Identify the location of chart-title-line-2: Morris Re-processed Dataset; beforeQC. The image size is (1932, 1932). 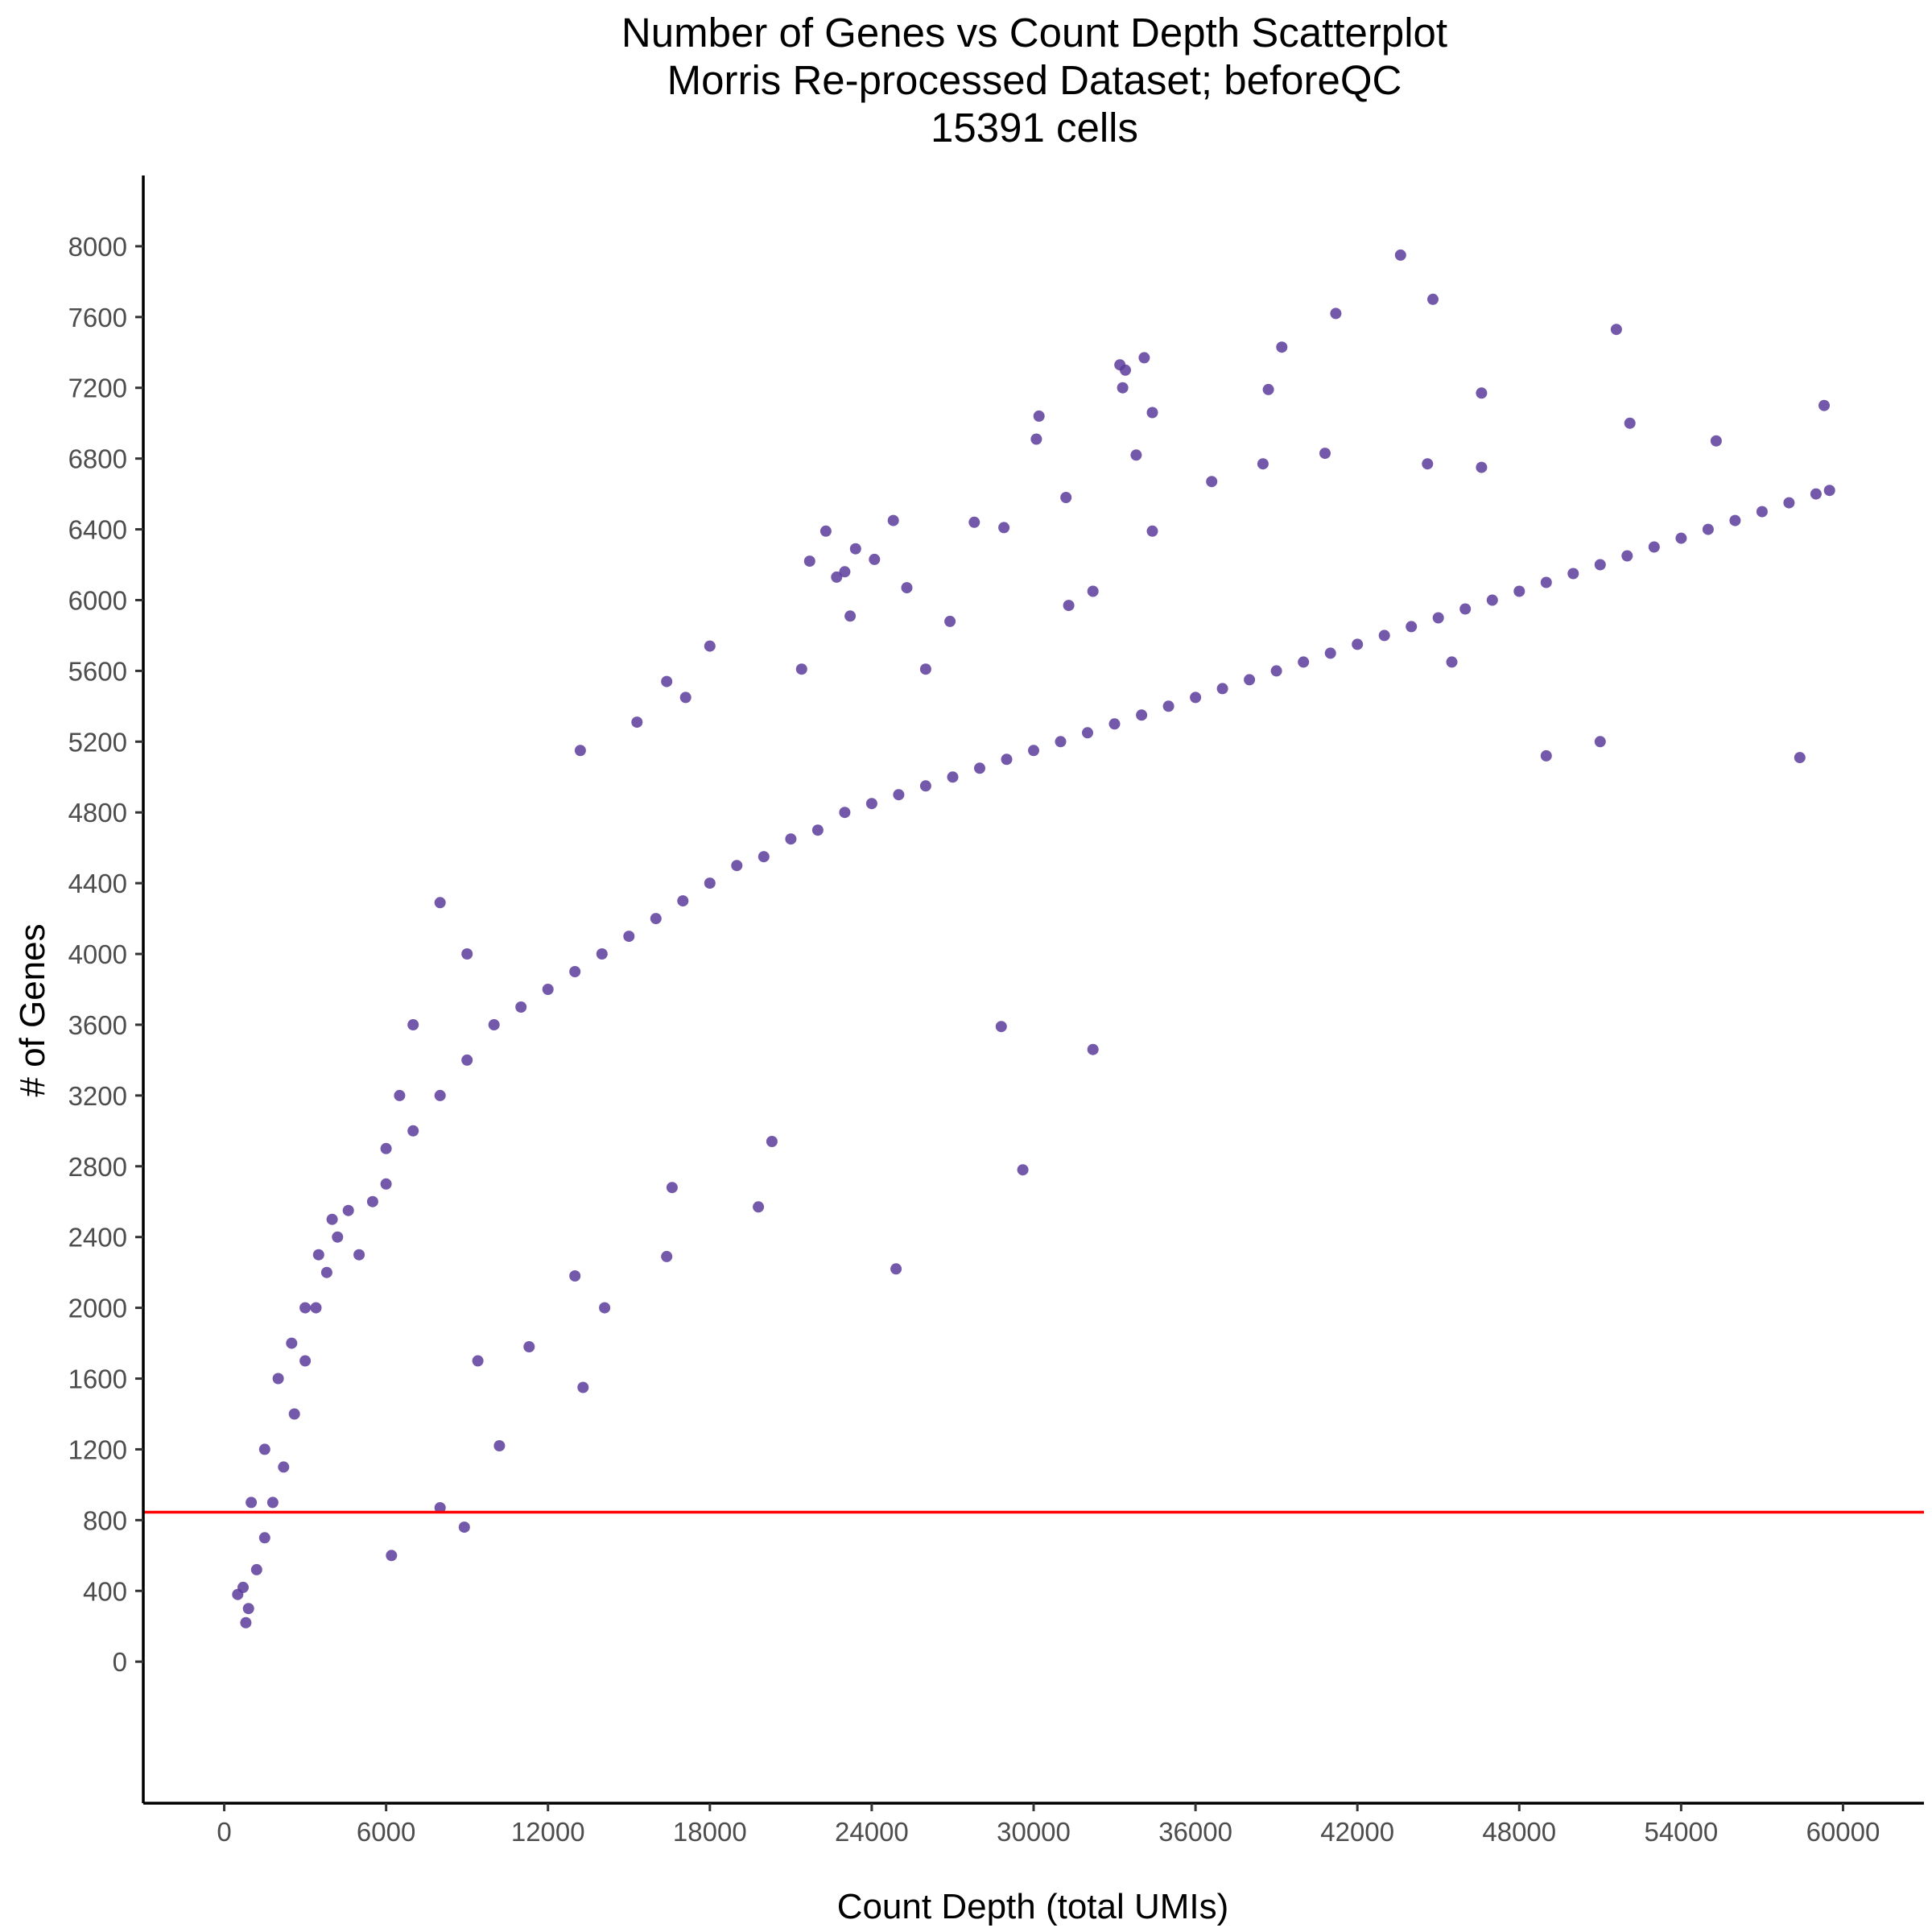
(1034, 80).